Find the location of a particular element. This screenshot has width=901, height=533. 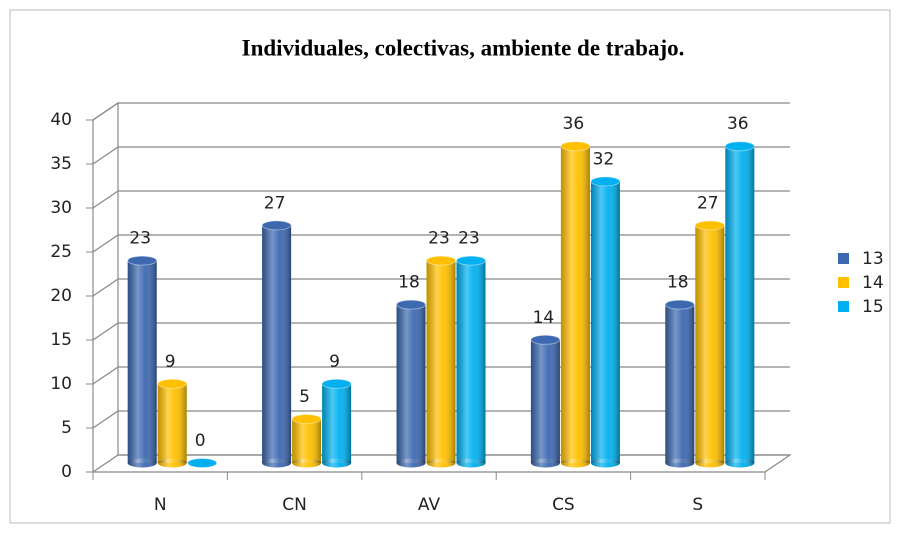

data-label: 32 is located at coordinates (604, 159).